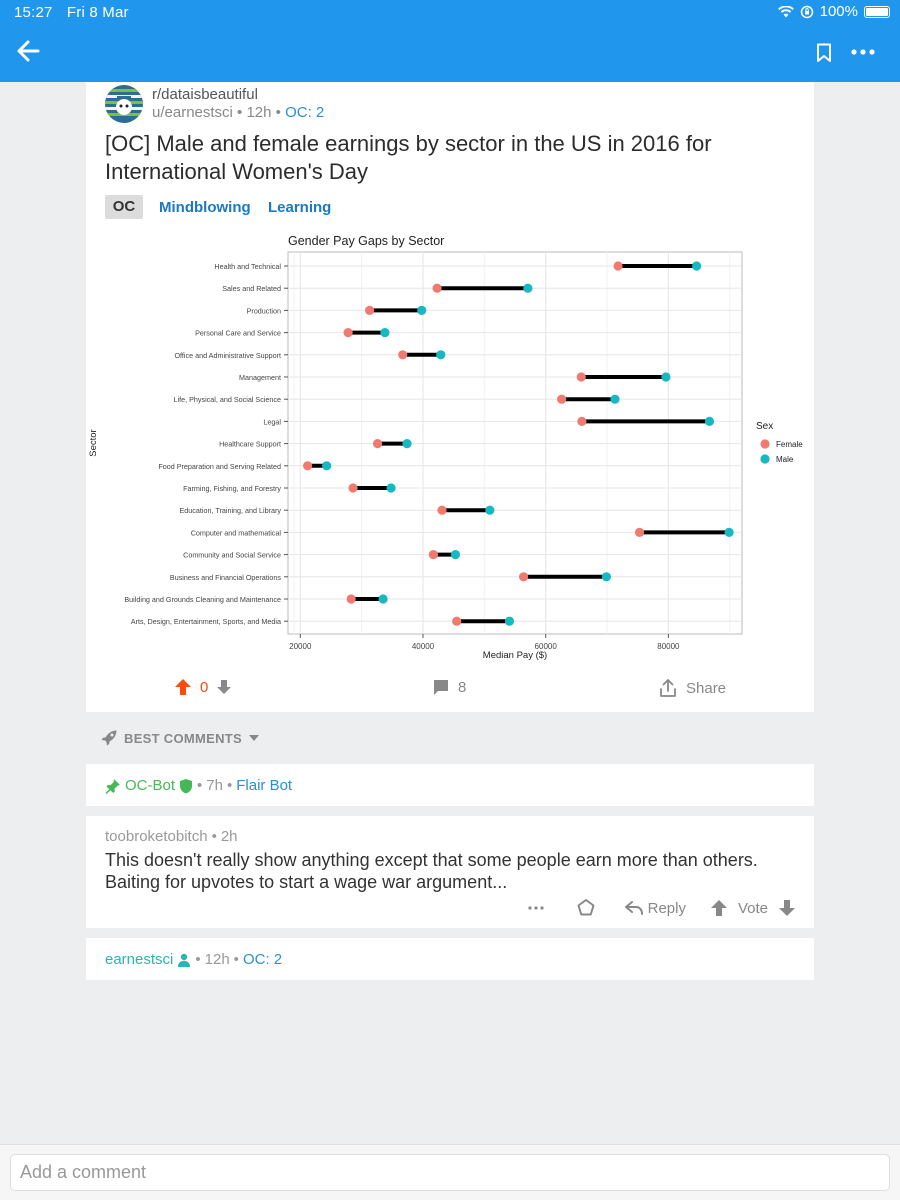  Describe the element at coordinates (225, 577) in the screenshot. I see `y-tick-label: Business and Financial Operations` at that location.